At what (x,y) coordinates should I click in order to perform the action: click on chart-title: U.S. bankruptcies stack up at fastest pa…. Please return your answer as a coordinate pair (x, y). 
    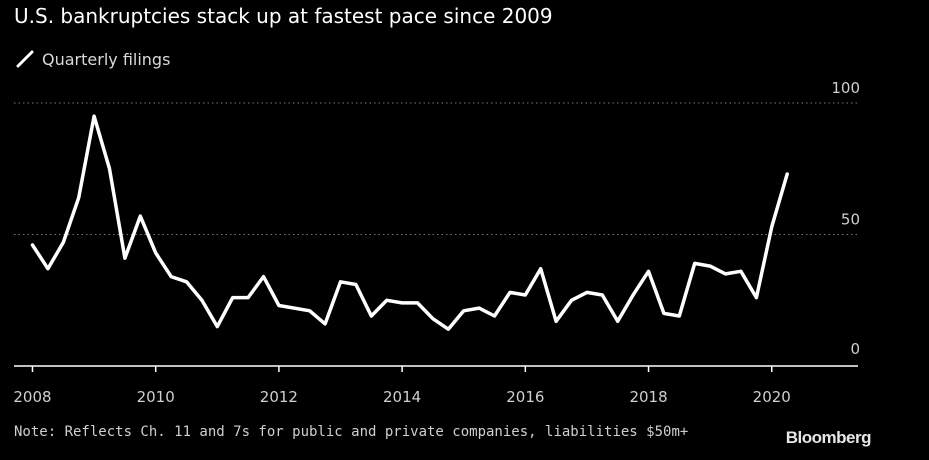
    Looking at the image, I should click on (283, 16).